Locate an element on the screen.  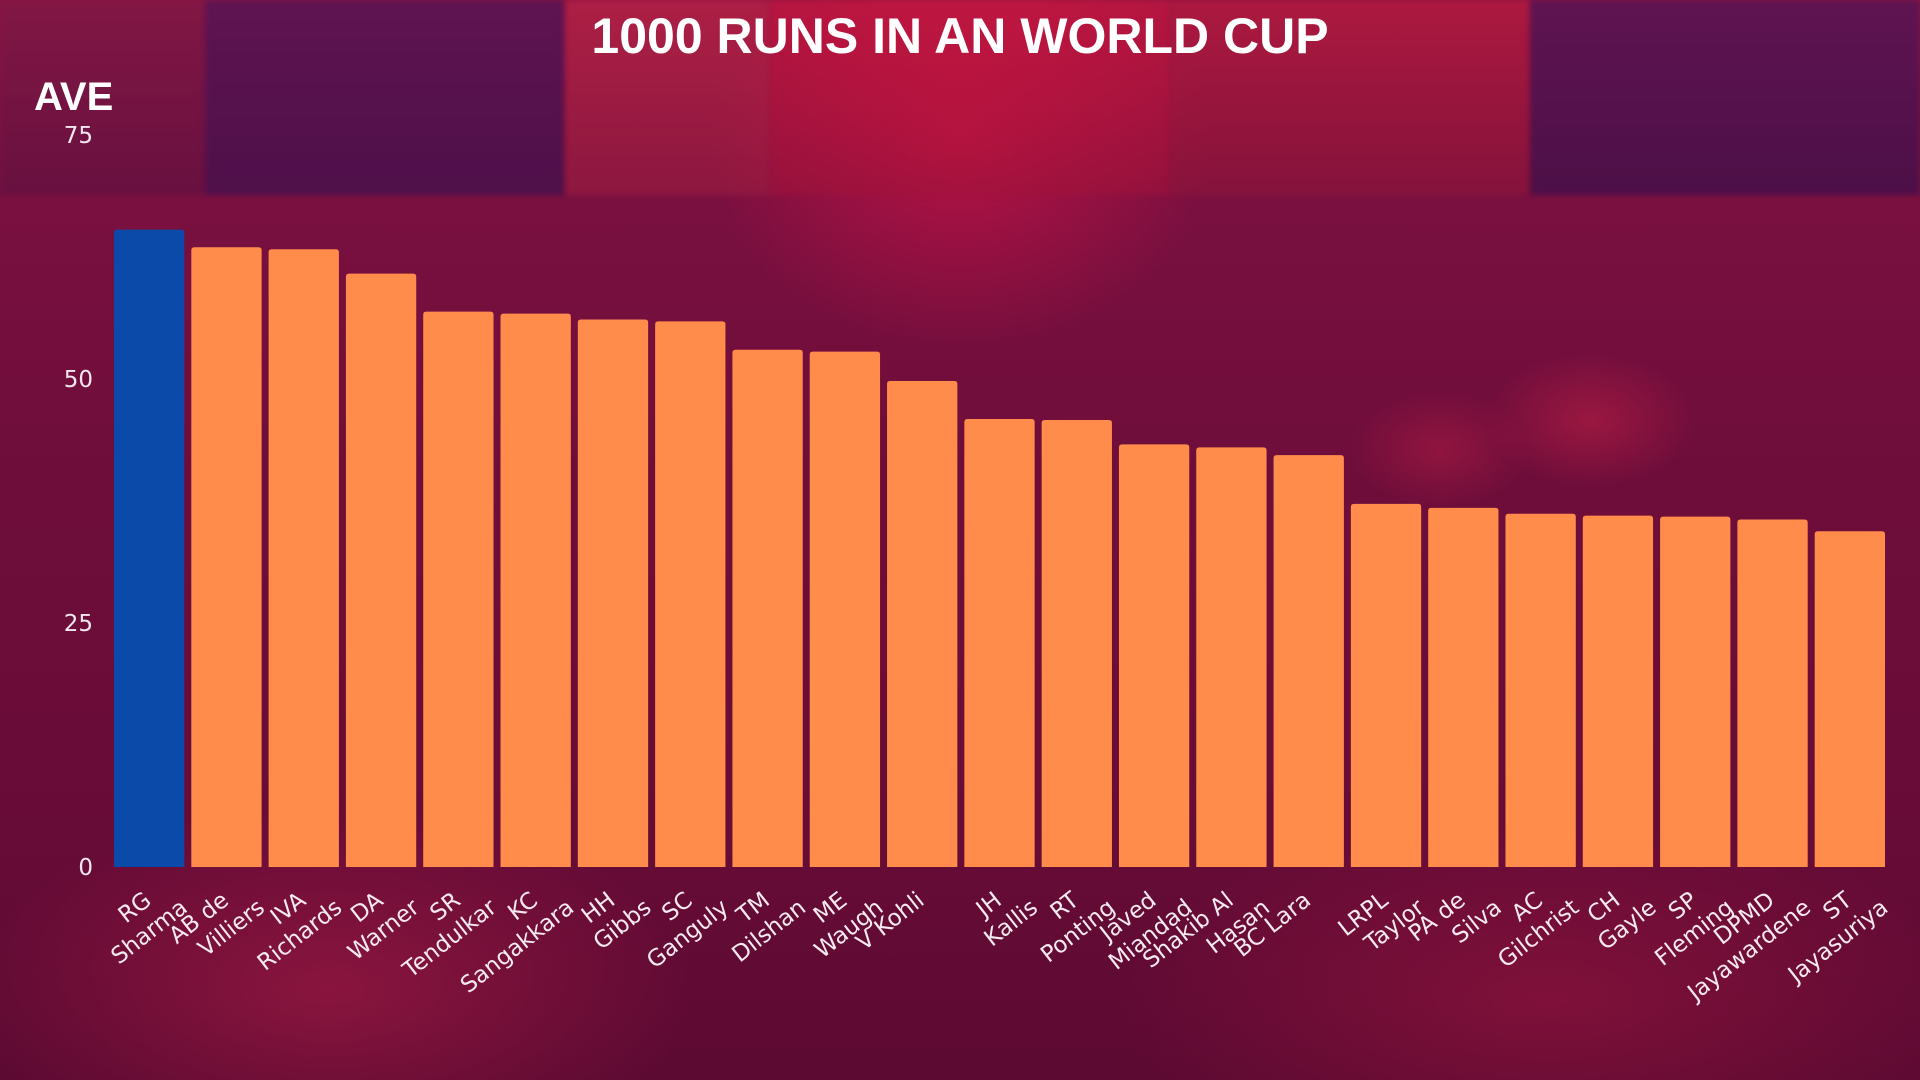
category-label: HHGibbs is located at coordinates (614, 913).